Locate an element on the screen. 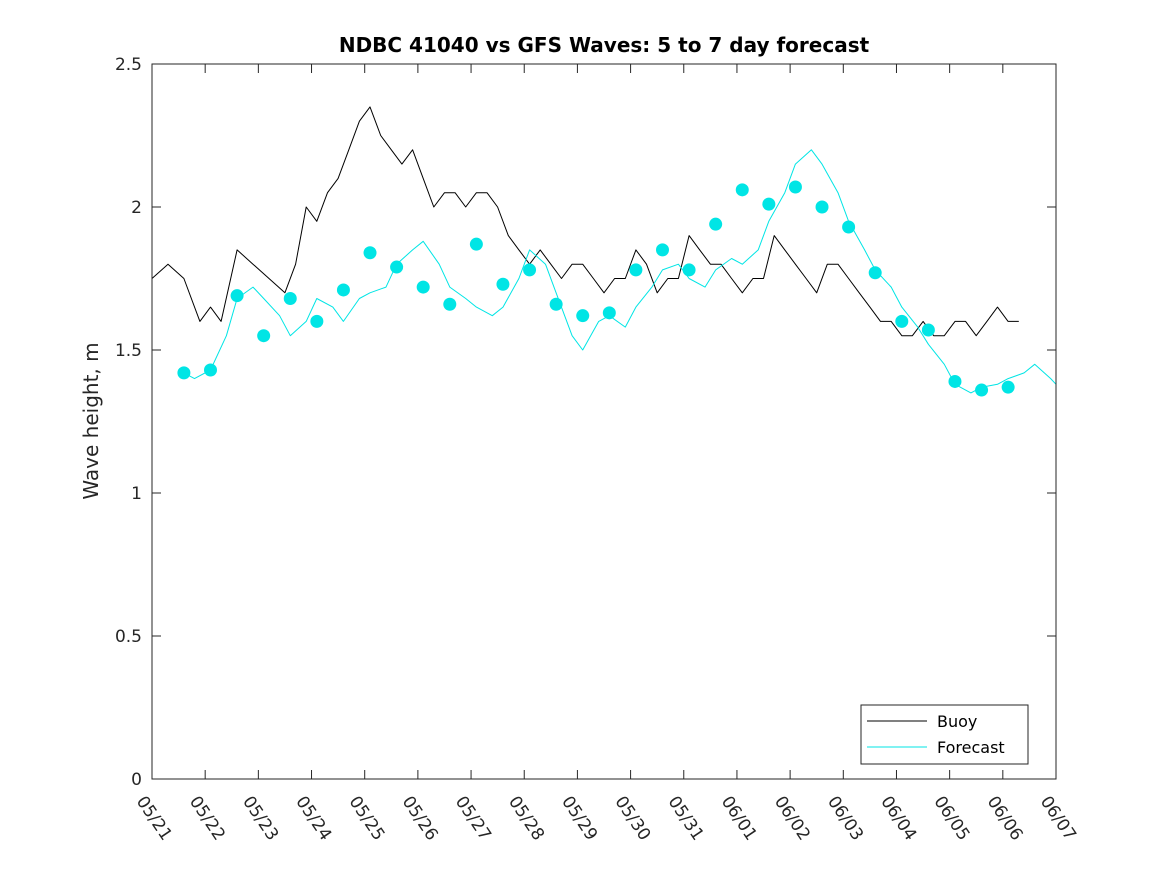  x-tick-label: 05/25 is located at coordinates (367, 819).